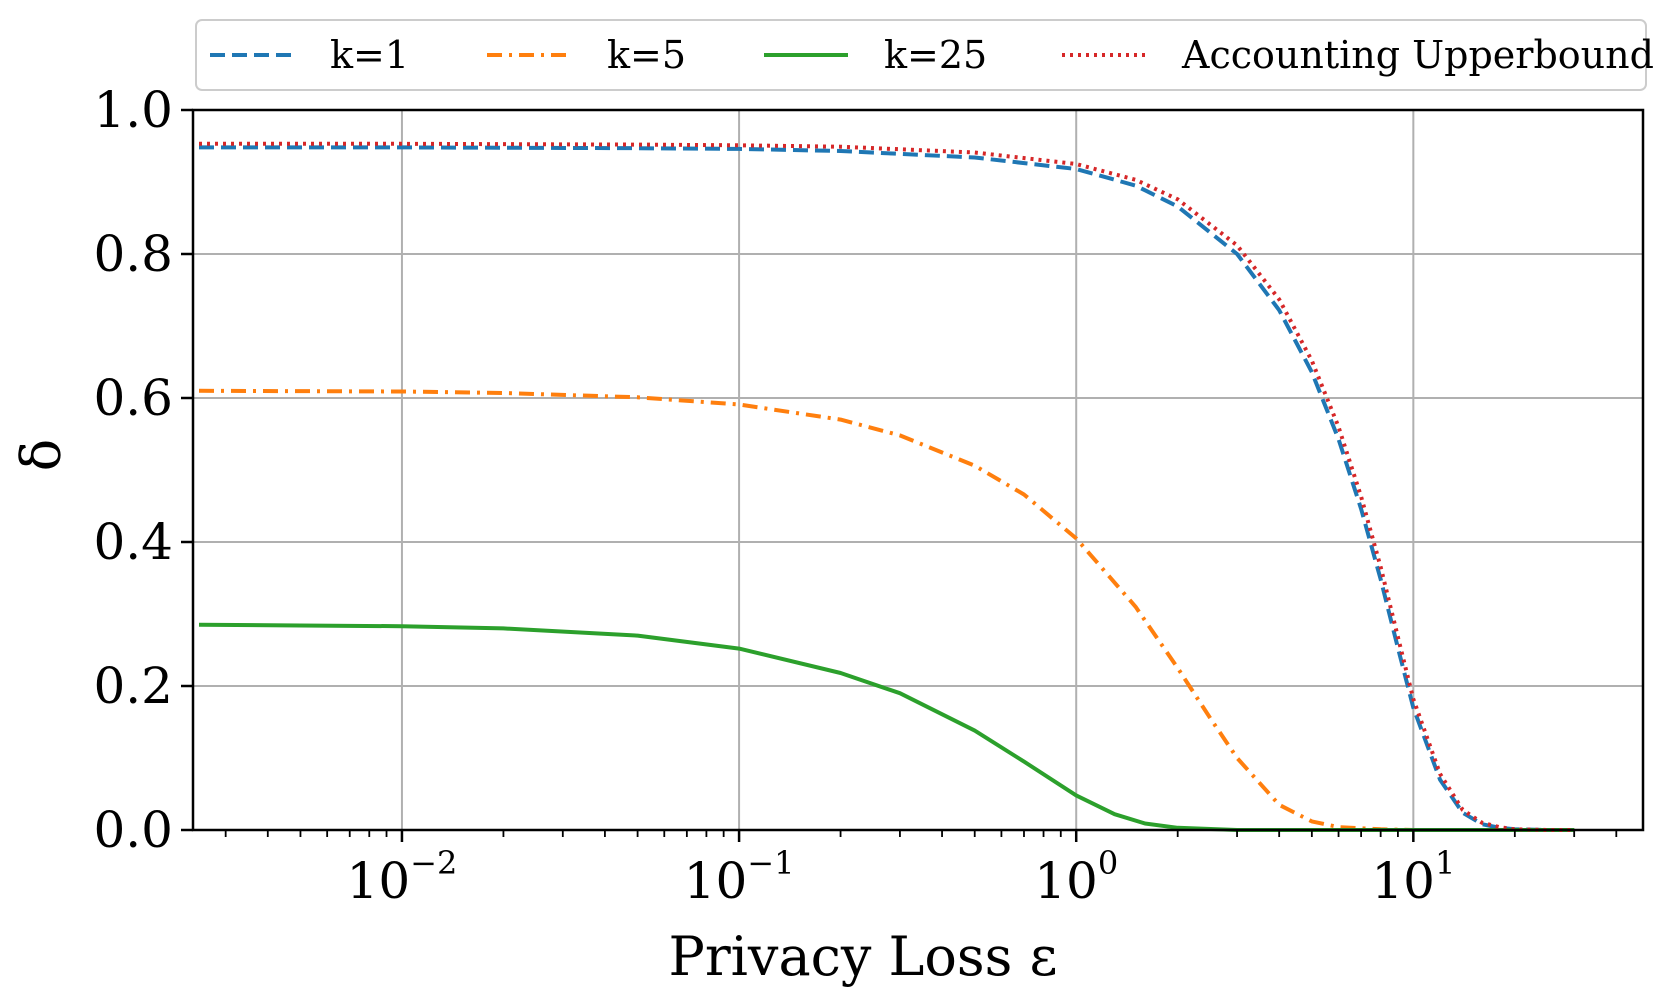  What do you see at coordinates (863, 956) in the screenshot?
I see `x-axis-label: Privacy Loss ε` at bounding box center [863, 956].